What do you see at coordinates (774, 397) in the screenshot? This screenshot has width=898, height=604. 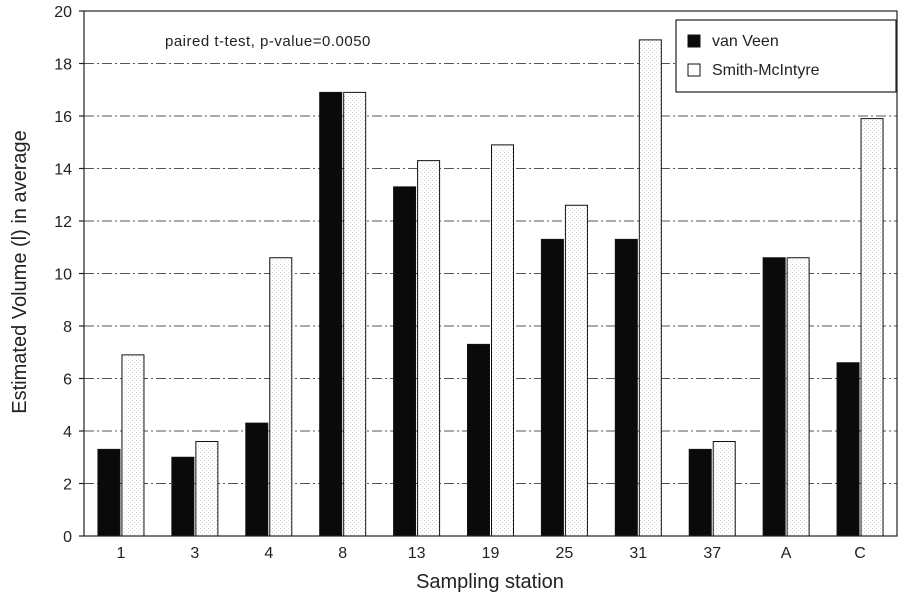 I see `bar-van-veen-A` at bounding box center [774, 397].